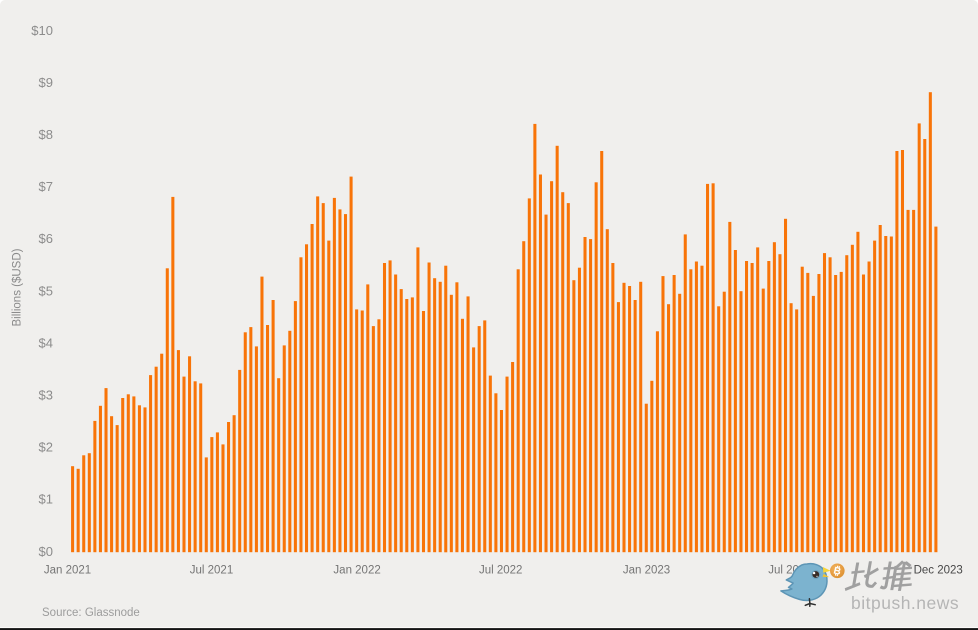  I want to click on svg-text: $10, so click(42, 30).